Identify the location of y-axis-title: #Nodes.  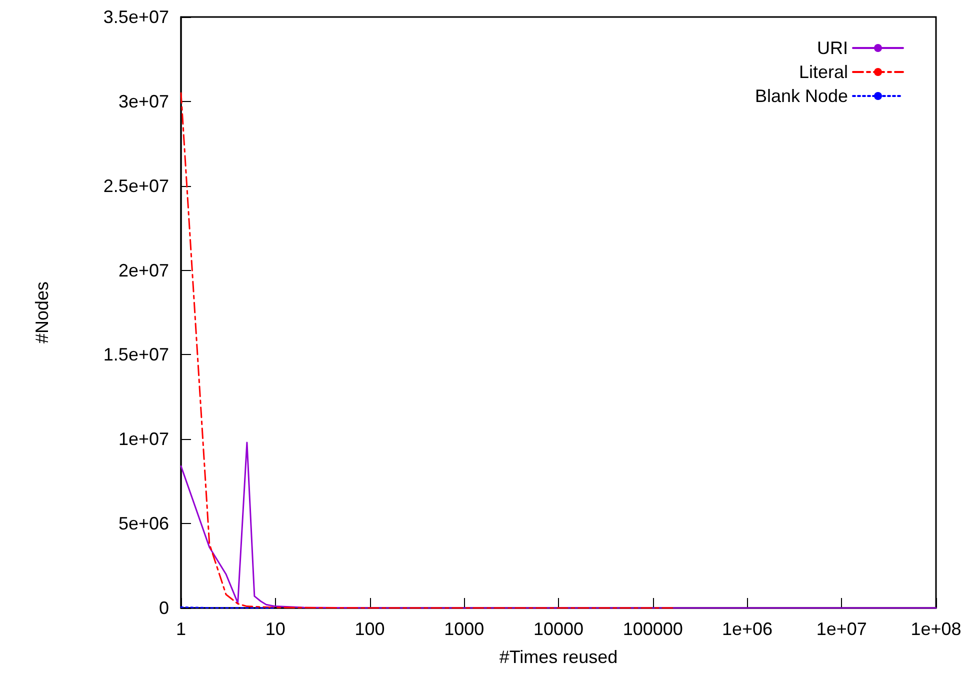
(42, 312).